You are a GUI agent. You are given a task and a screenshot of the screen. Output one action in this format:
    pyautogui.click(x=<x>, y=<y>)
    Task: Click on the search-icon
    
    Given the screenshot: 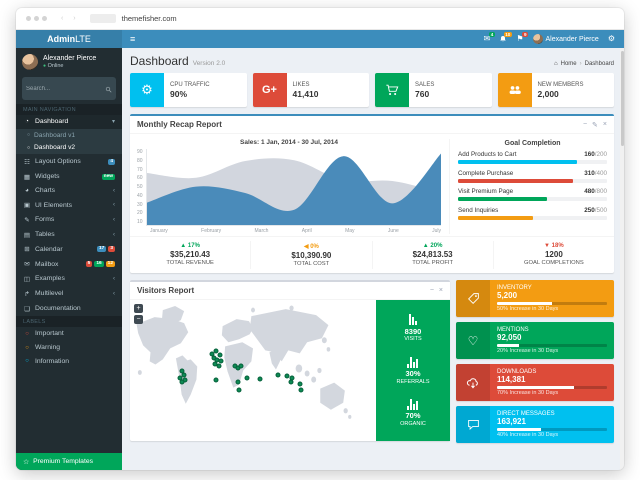 What is the action you would take?
    pyautogui.click(x=108, y=89)
    